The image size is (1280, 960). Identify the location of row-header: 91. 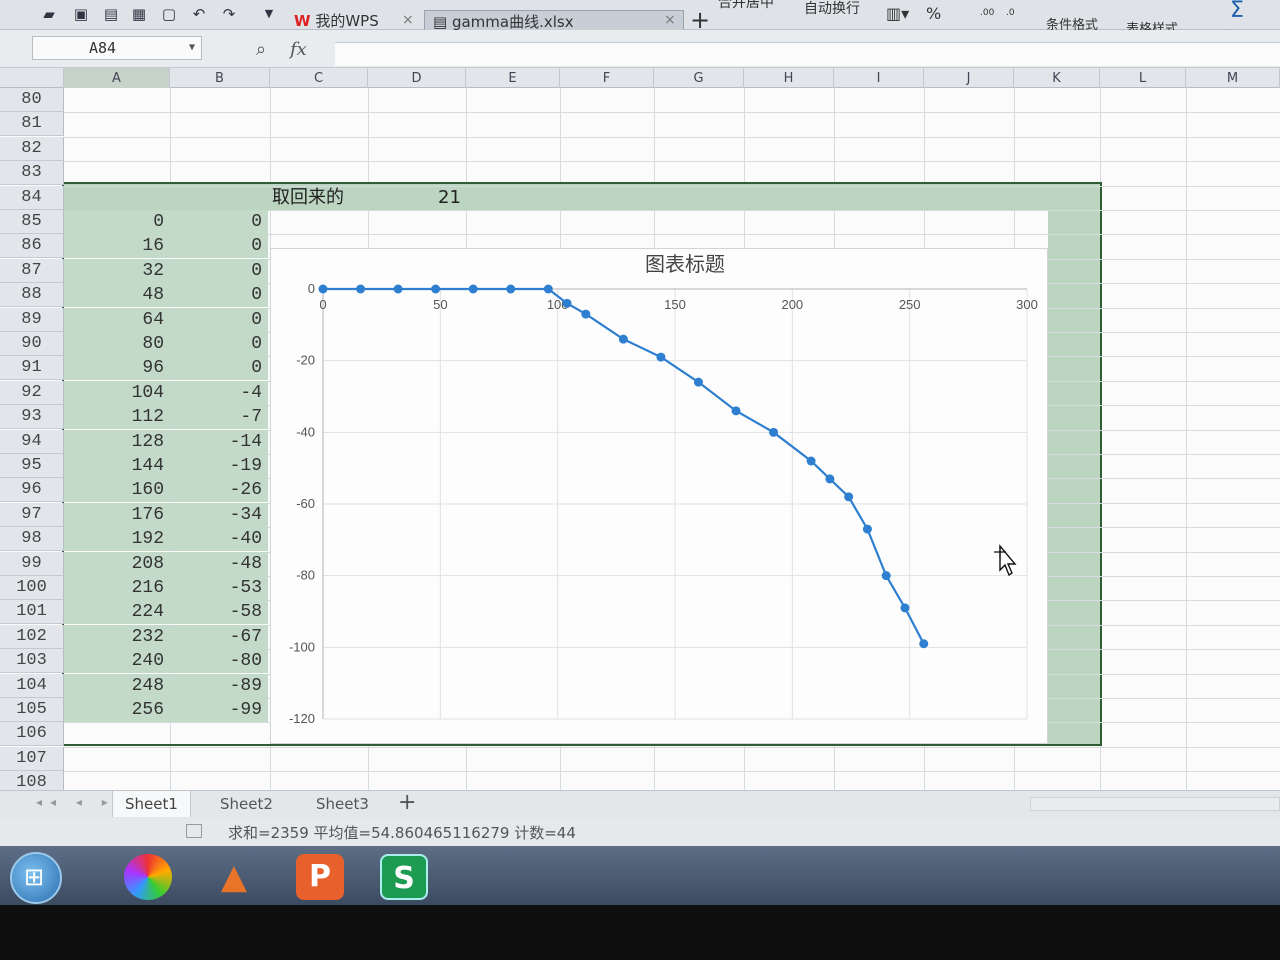
(32, 368).